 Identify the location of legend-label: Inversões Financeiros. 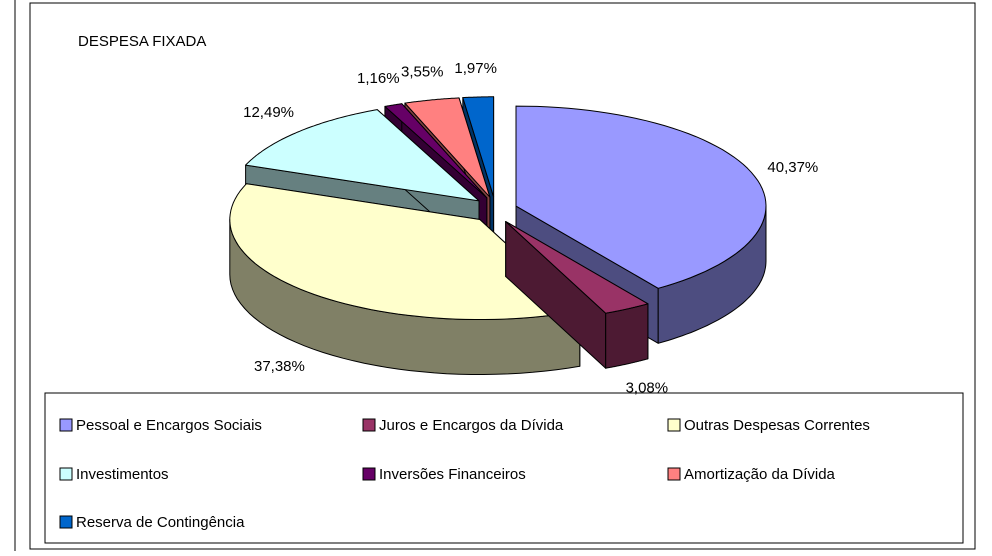
(452, 474).